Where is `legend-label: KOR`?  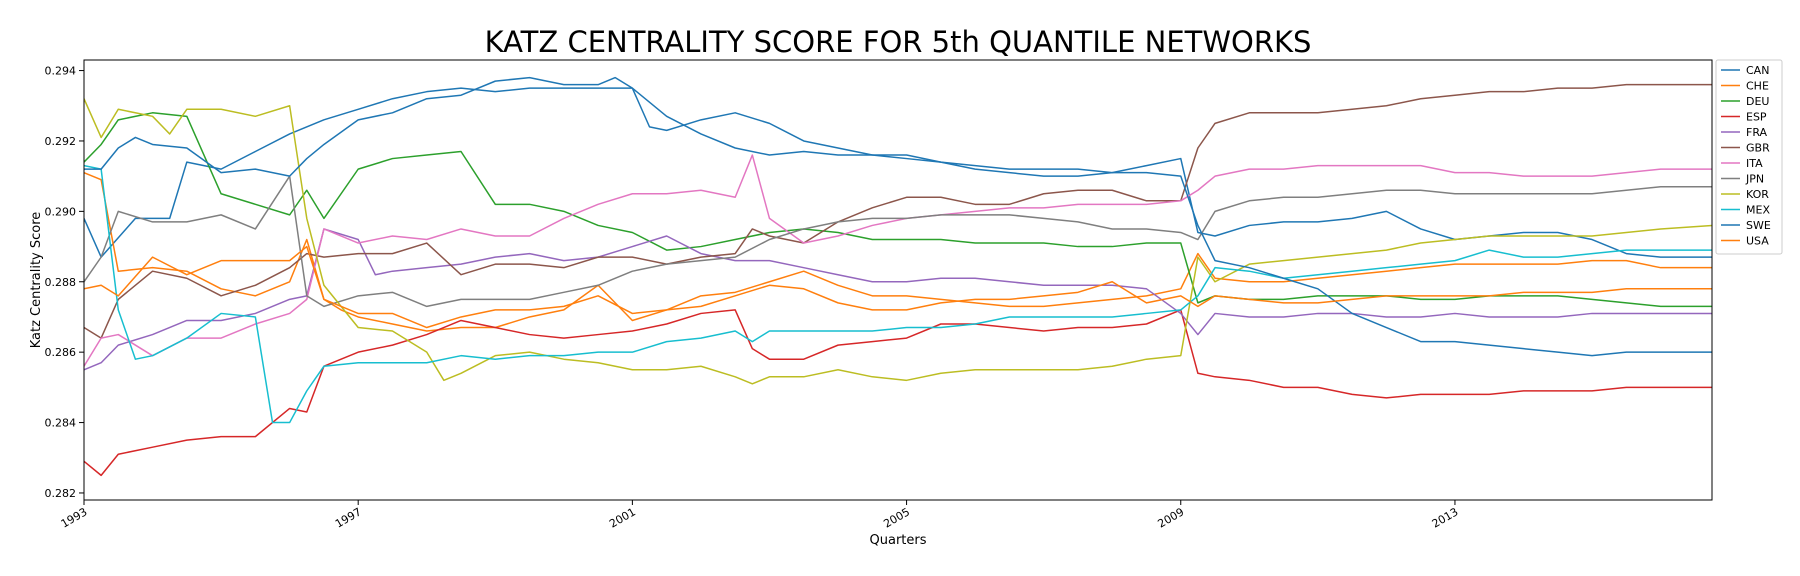
legend-label: KOR is located at coordinates (1757, 194).